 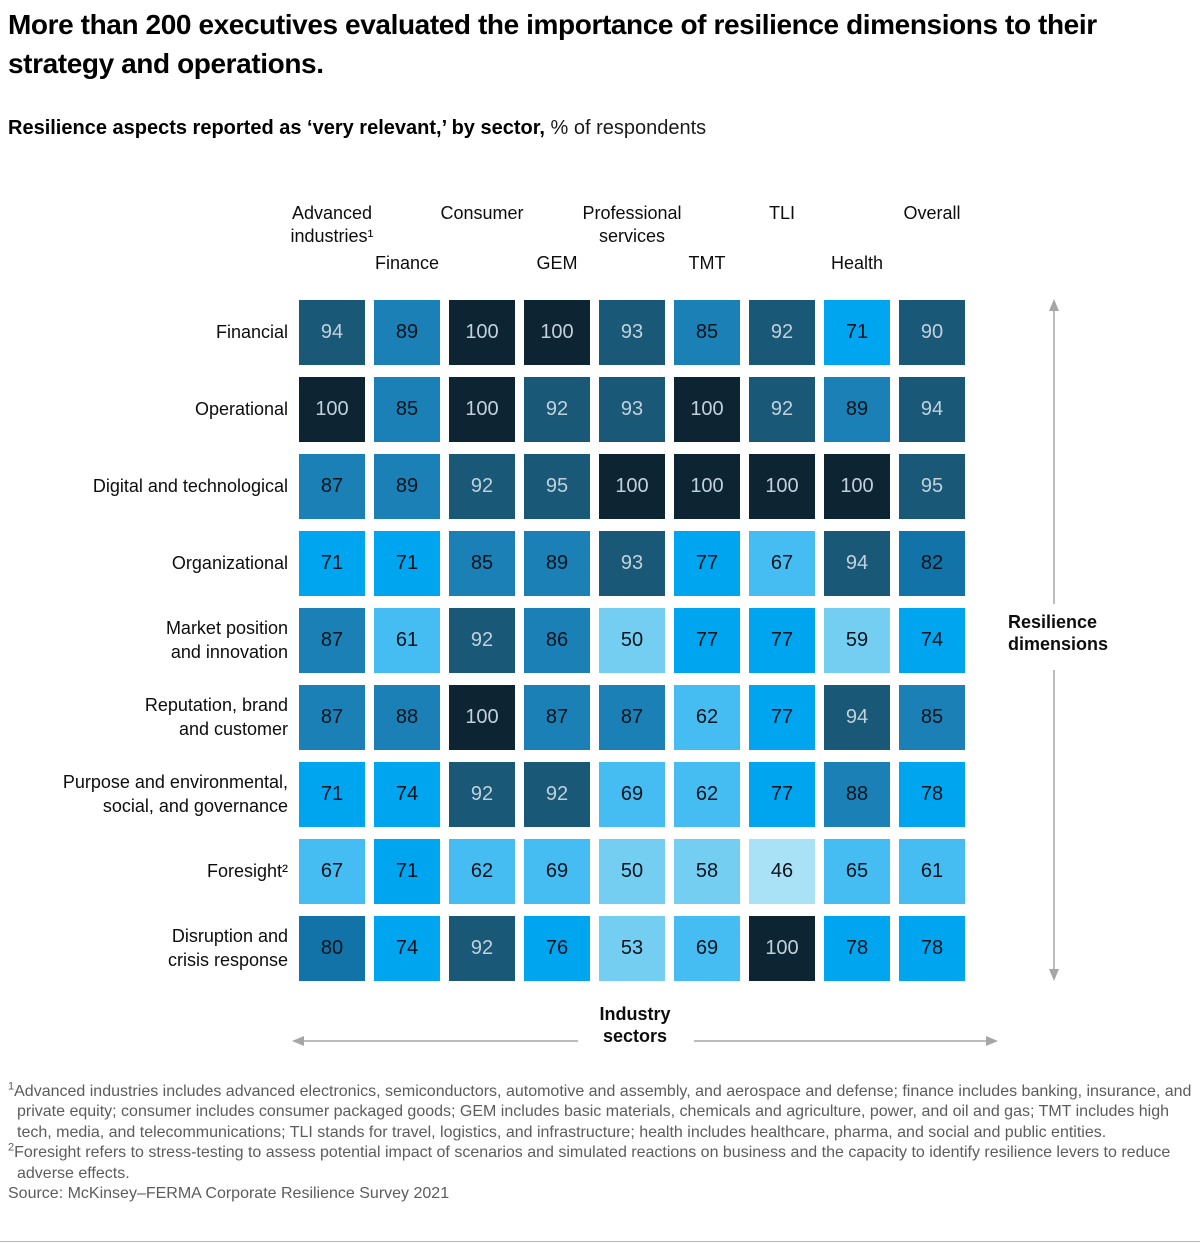 I want to click on column-header: Finance, so click(x=407, y=263).